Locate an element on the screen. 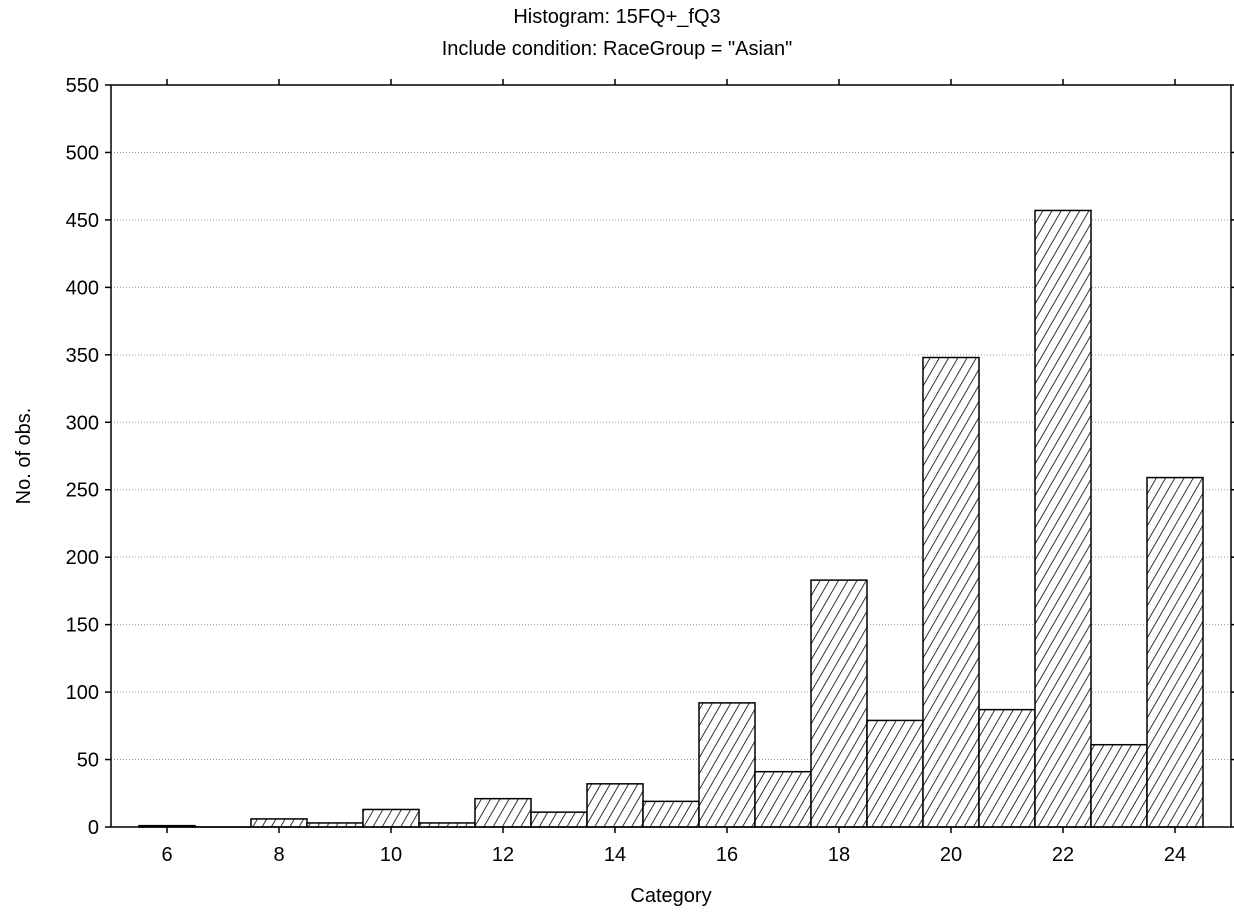  y-tick-label: 450 is located at coordinates (82, 221).